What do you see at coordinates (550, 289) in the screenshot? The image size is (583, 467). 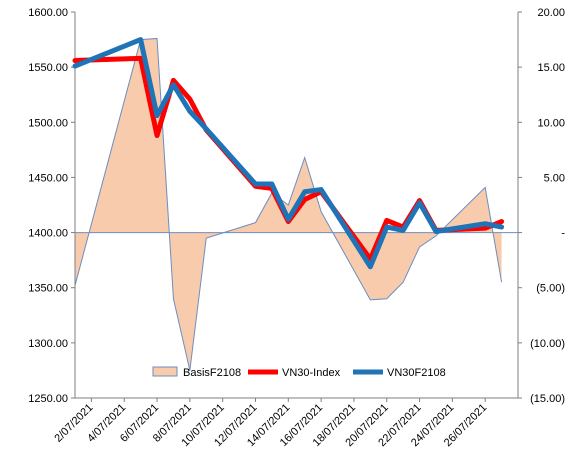 I see `right-tick-label-2: (5.00)` at bounding box center [550, 289].